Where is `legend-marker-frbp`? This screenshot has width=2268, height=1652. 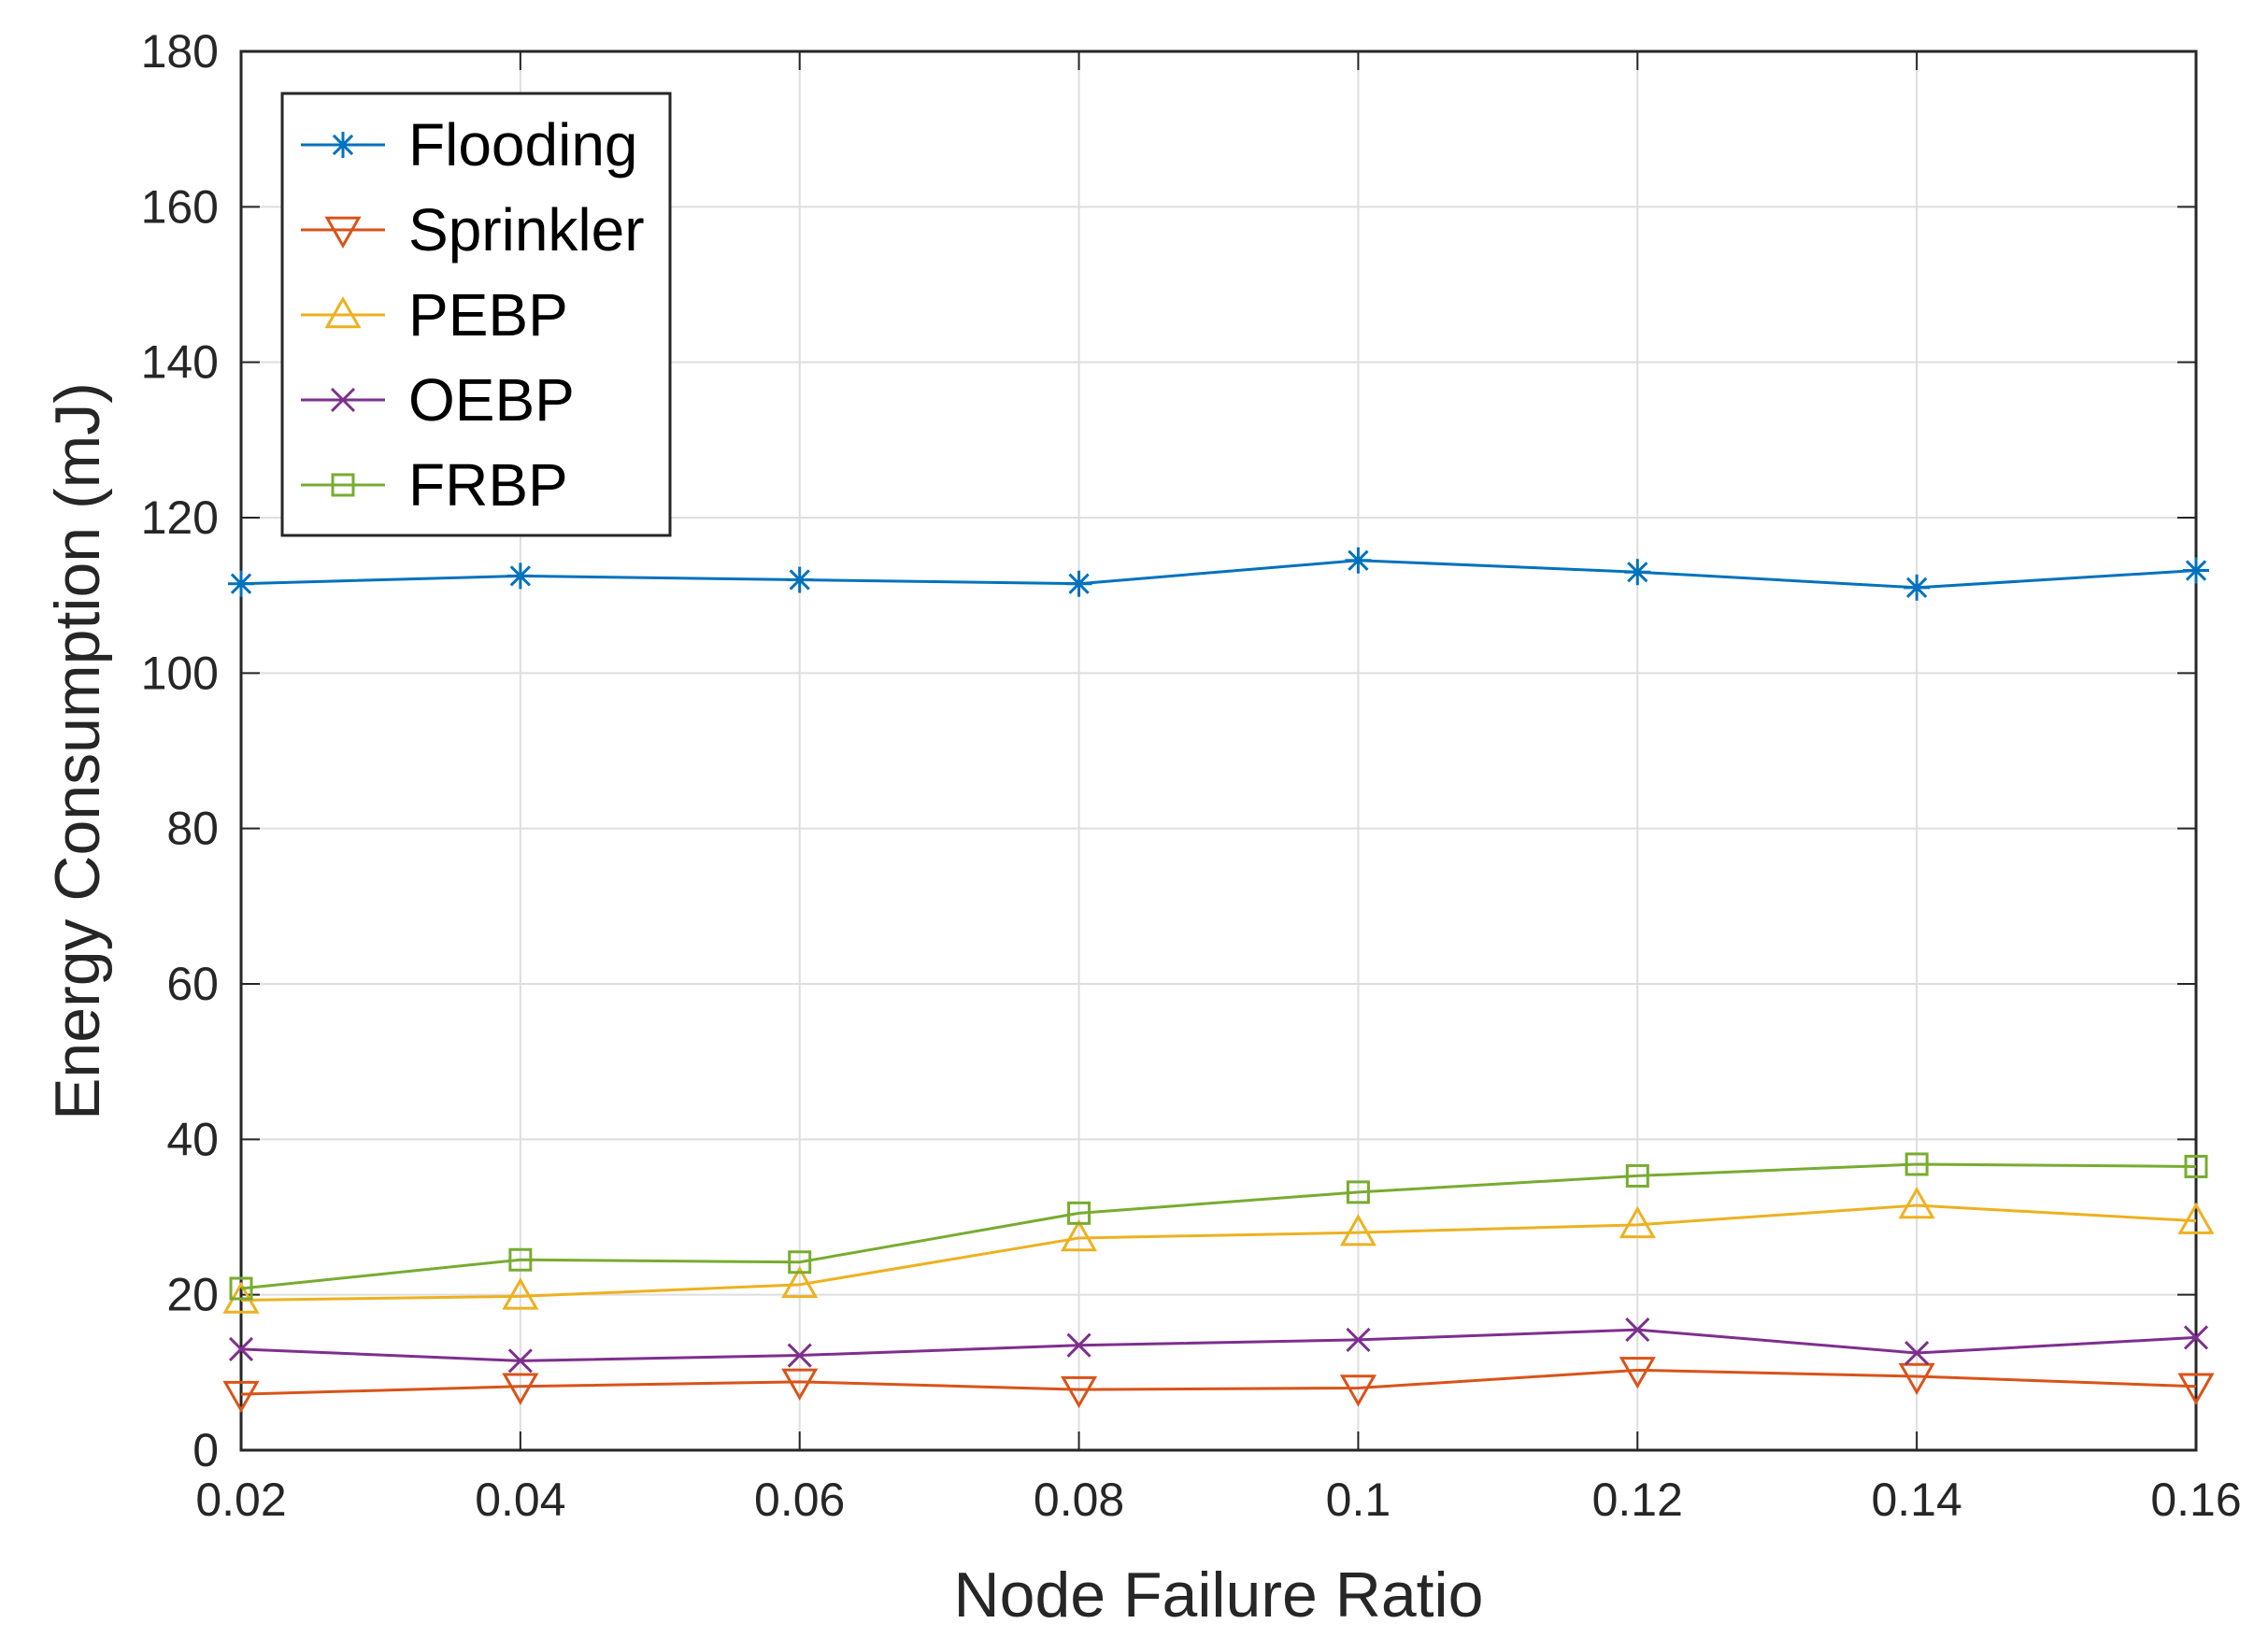
legend-marker-frbp is located at coordinates (343, 485).